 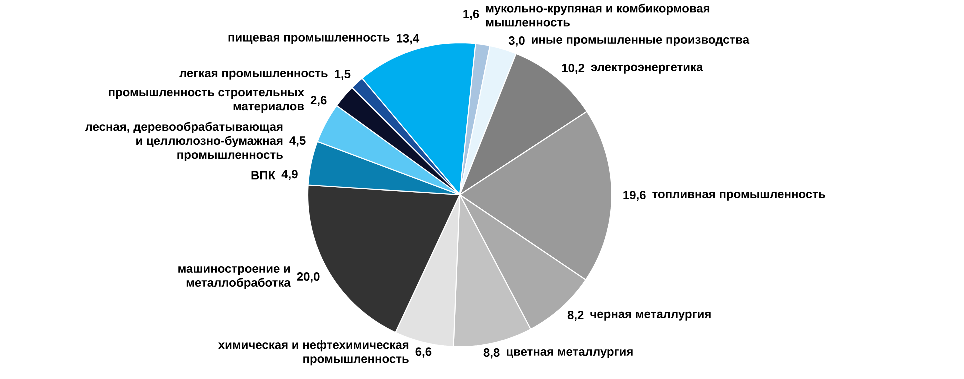 What do you see at coordinates (492, 353) in the screenshot?
I see `data-label: 8,8` at bounding box center [492, 353].